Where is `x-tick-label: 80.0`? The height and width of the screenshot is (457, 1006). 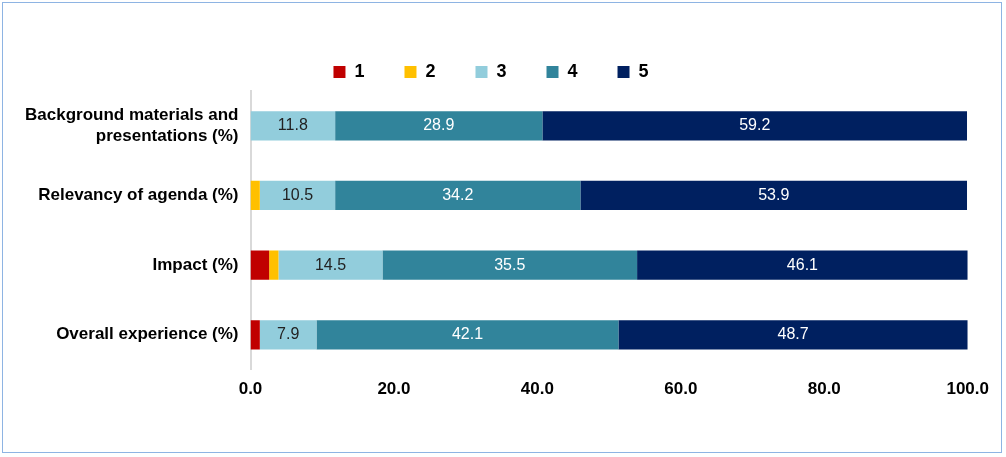 x-tick-label: 80.0 is located at coordinates (824, 389).